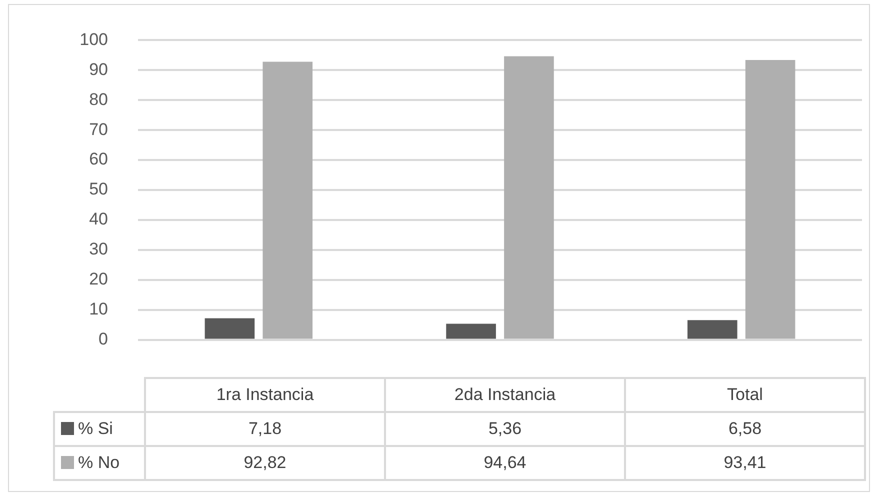 This screenshot has width=879, height=496. What do you see at coordinates (98, 189) in the screenshot?
I see `y-tick-label: 50` at bounding box center [98, 189].